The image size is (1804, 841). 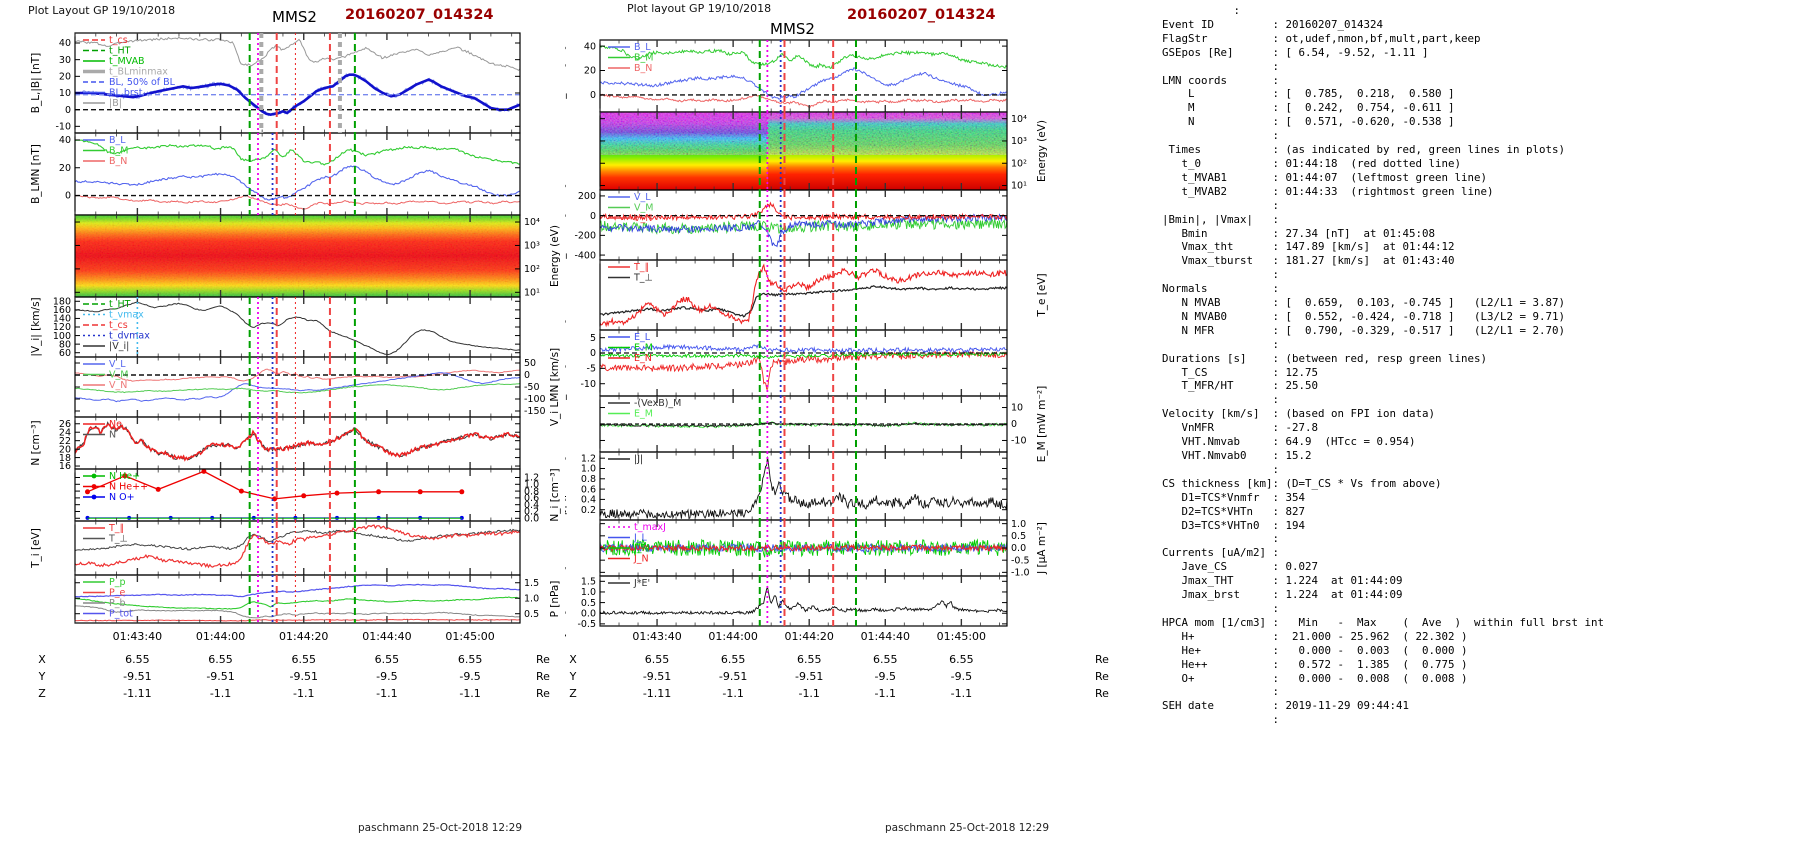 What do you see at coordinates (1020, 573) in the screenshot?
I see `svg-text: -1.0` at bounding box center [1020, 573].